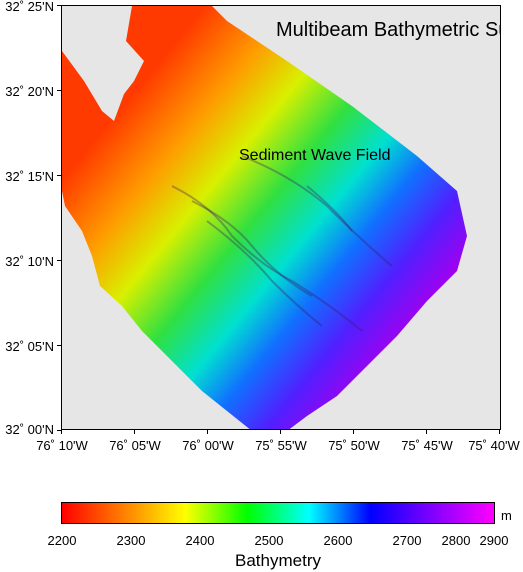  What do you see at coordinates (29, 7) in the screenshot?
I see `lat-label: 32˚ 25'N` at bounding box center [29, 7].